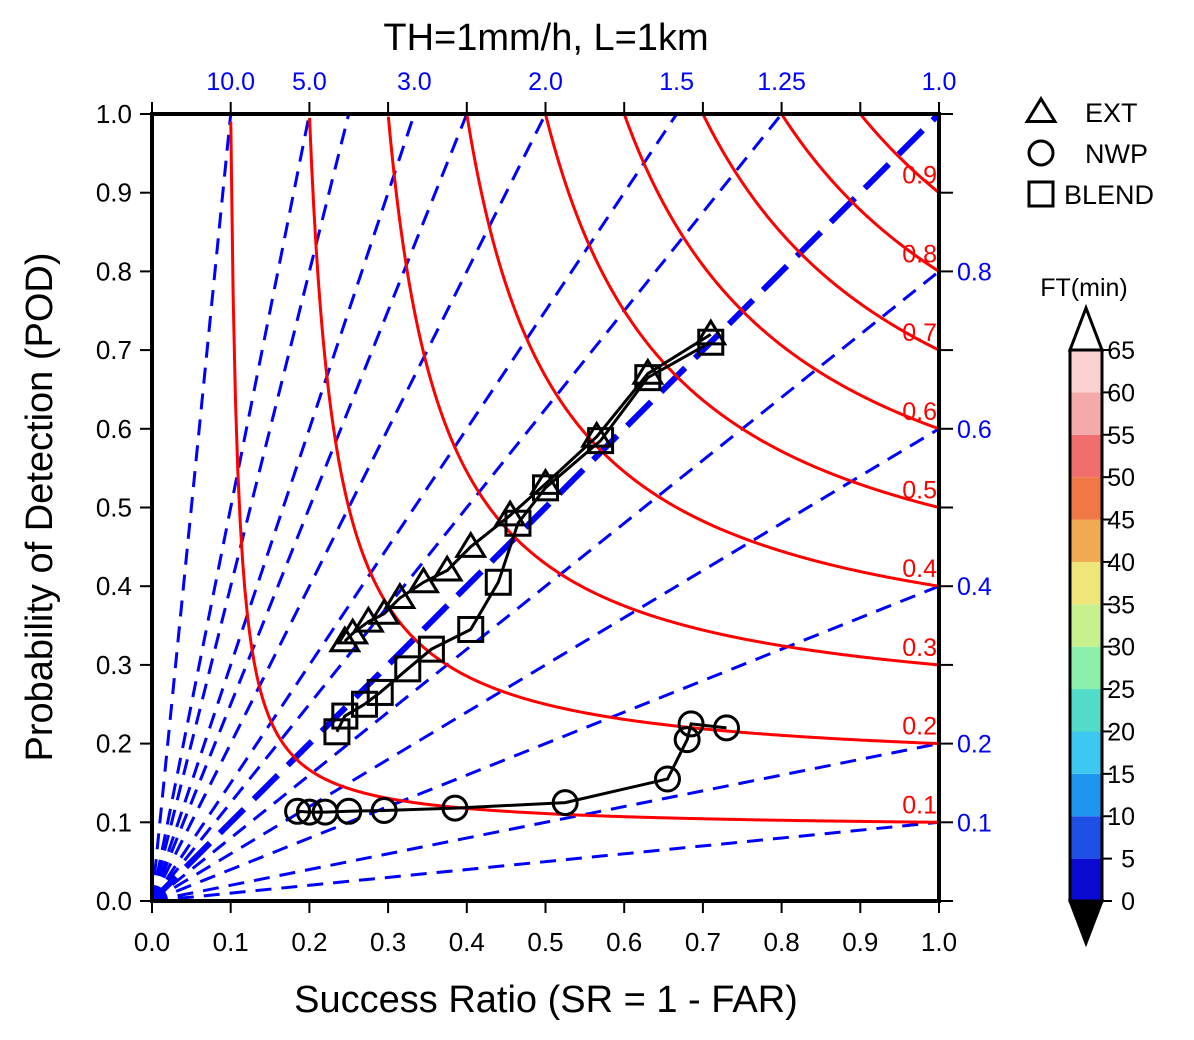 The height and width of the screenshot is (1040, 1194). What do you see at coordinates (1121, 648) in the screenshot?
I see `colorbar-tick-label: 30` at bounding box center [1121, 648].